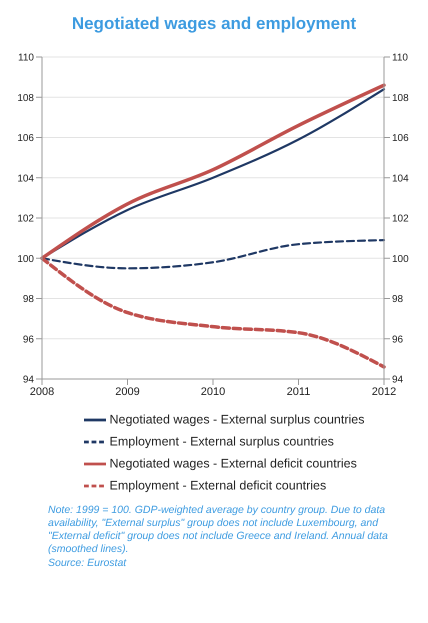 The image size is (428, 623). What do you see at coordinates (214, 24) in the screenshot?
I see `chart-title: Negotiated wages and employment` at bounding box center [214, 24].